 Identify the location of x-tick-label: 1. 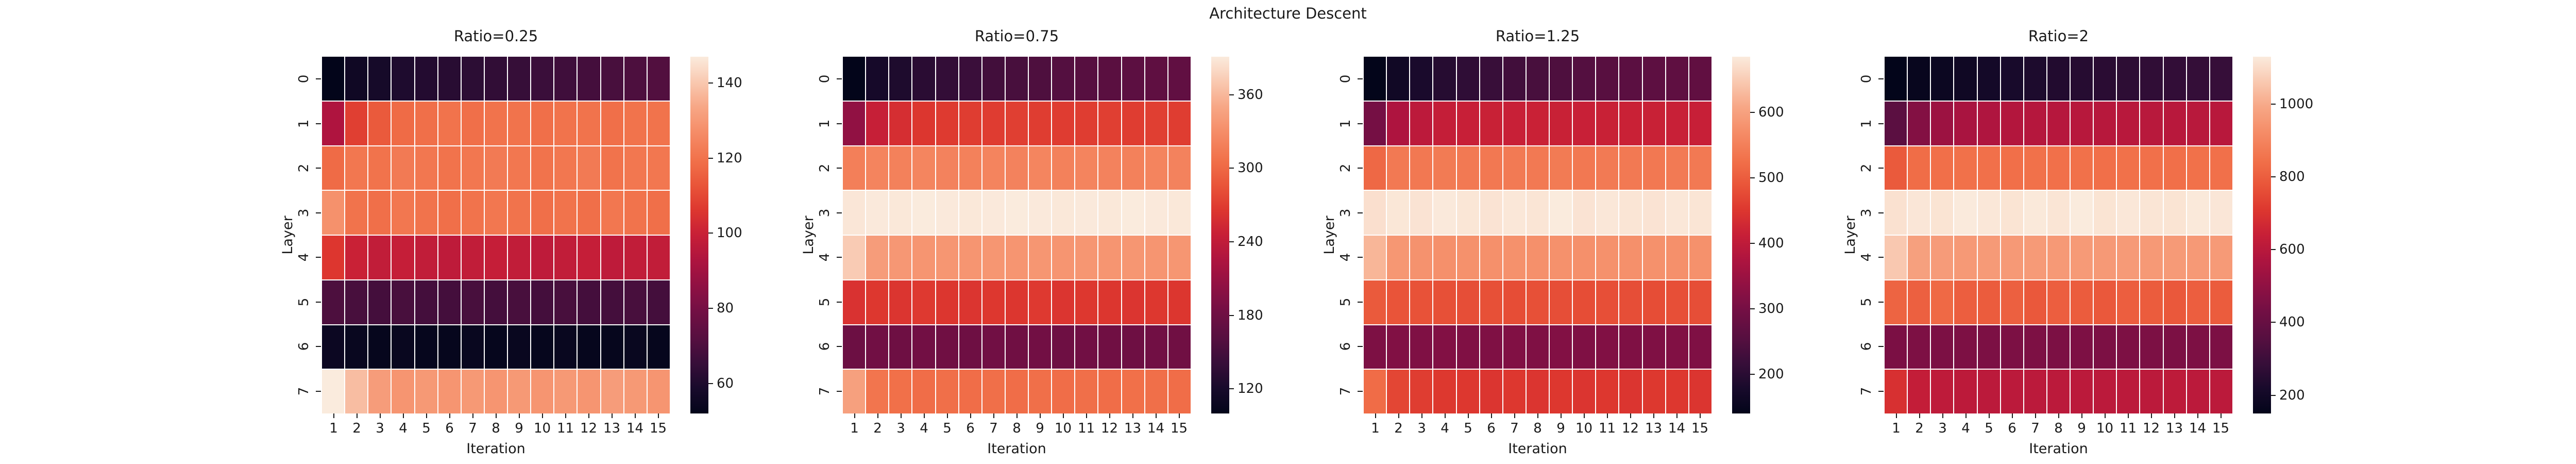
(333, 428).